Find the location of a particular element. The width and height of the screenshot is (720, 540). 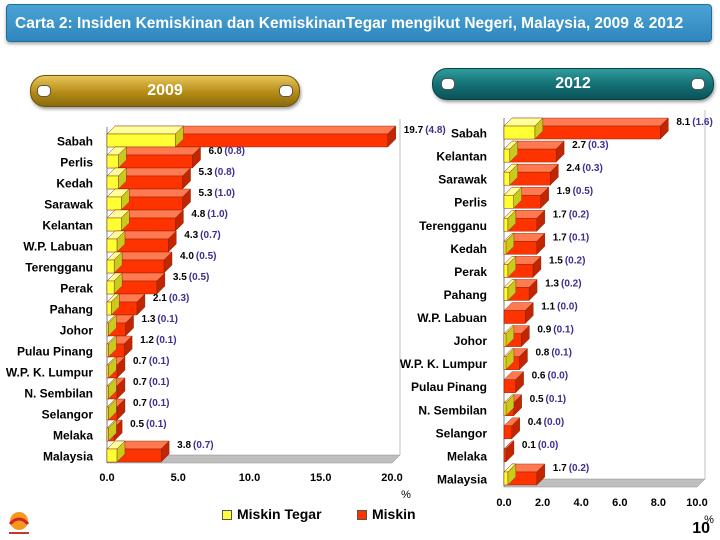

data-label: 2.1 (0.3) is located at coordinates (171, 298).